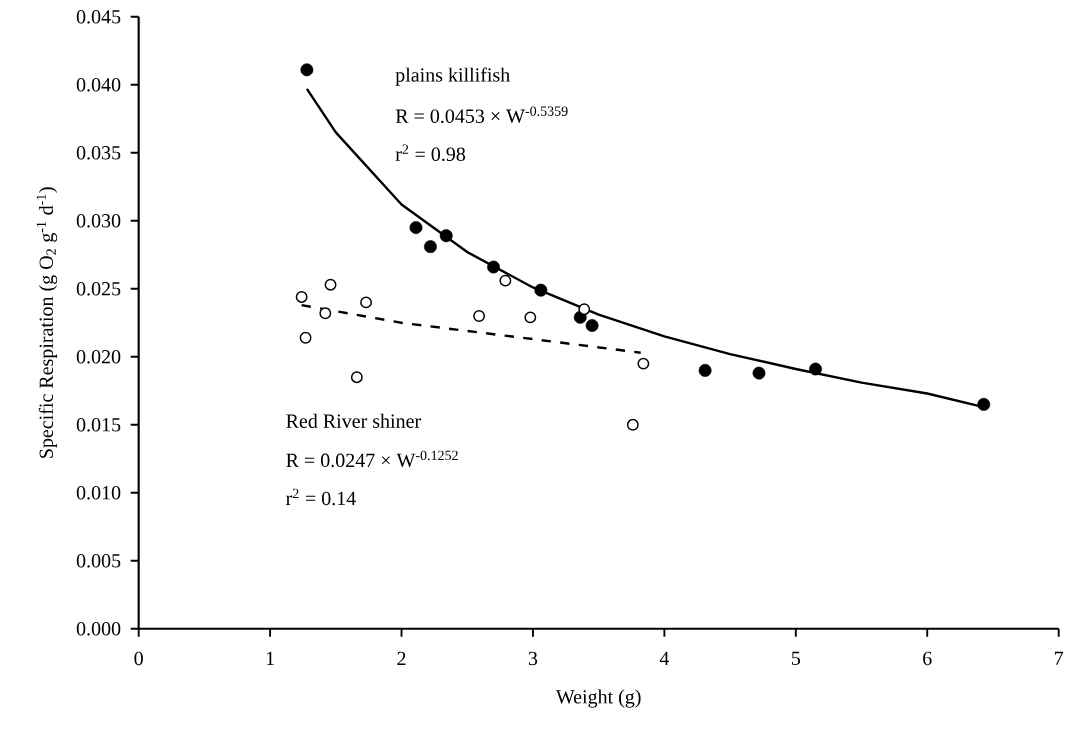 Image resolution: width=1072 pixels, height=738 pixels. I want to click on y-axis-title: Specific Respiration (g O$_{2}$ g$^{-1}$ d$^{-1}$), so click(47, 322).